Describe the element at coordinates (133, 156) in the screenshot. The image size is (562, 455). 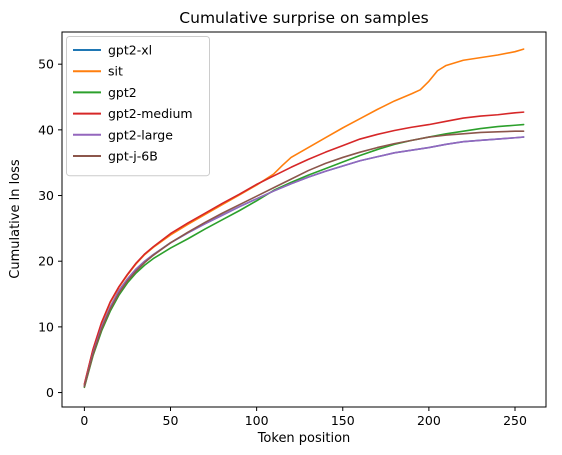
I see `legend-label-gpt-j-6B: gpt-j-6B` at that location.